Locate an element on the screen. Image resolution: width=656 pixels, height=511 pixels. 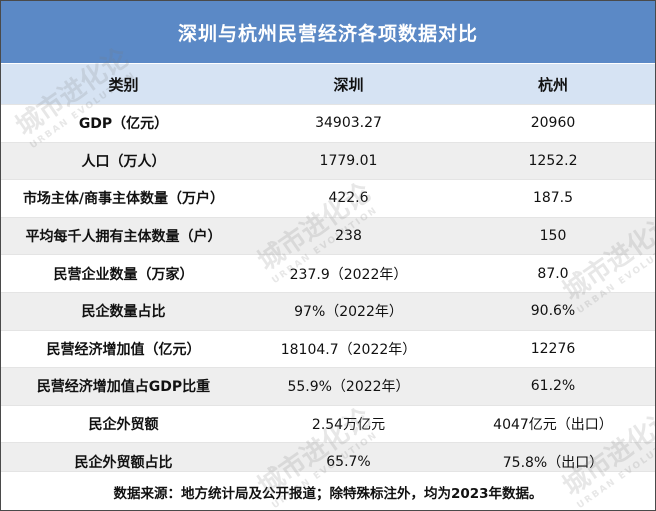
table-title-bar: 深圳与杭州民营经济各项数据对比 is located at coordinates (328, 32).